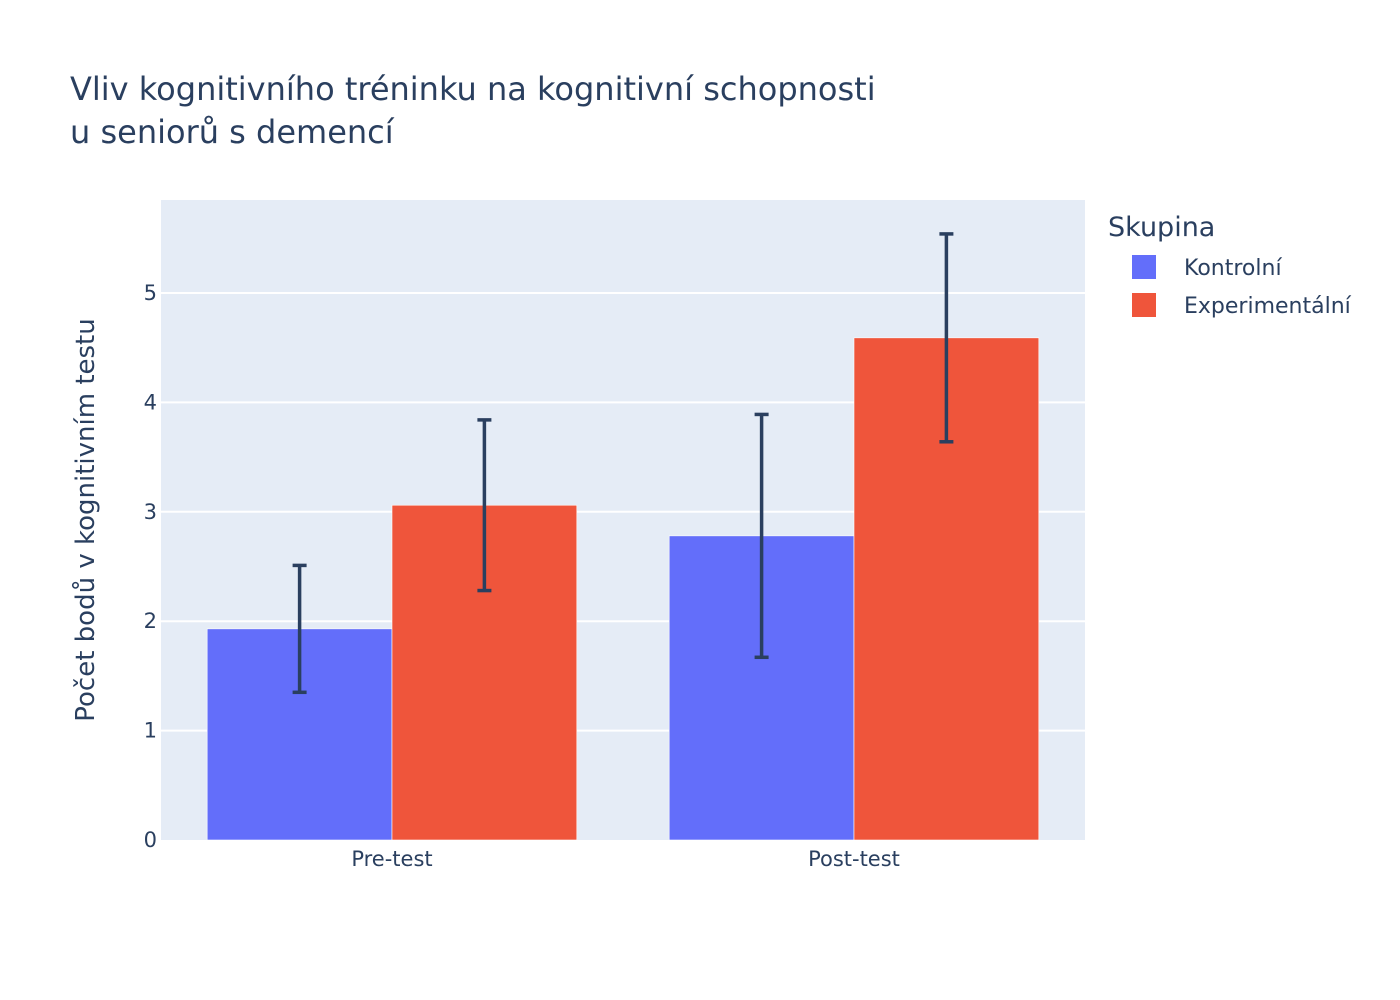 The height and width of the screenshot is (1000, 1400). Describe the element at coordinates (150, 512) in the screenshot. I see `y-tick-label-3: 3` at that location.